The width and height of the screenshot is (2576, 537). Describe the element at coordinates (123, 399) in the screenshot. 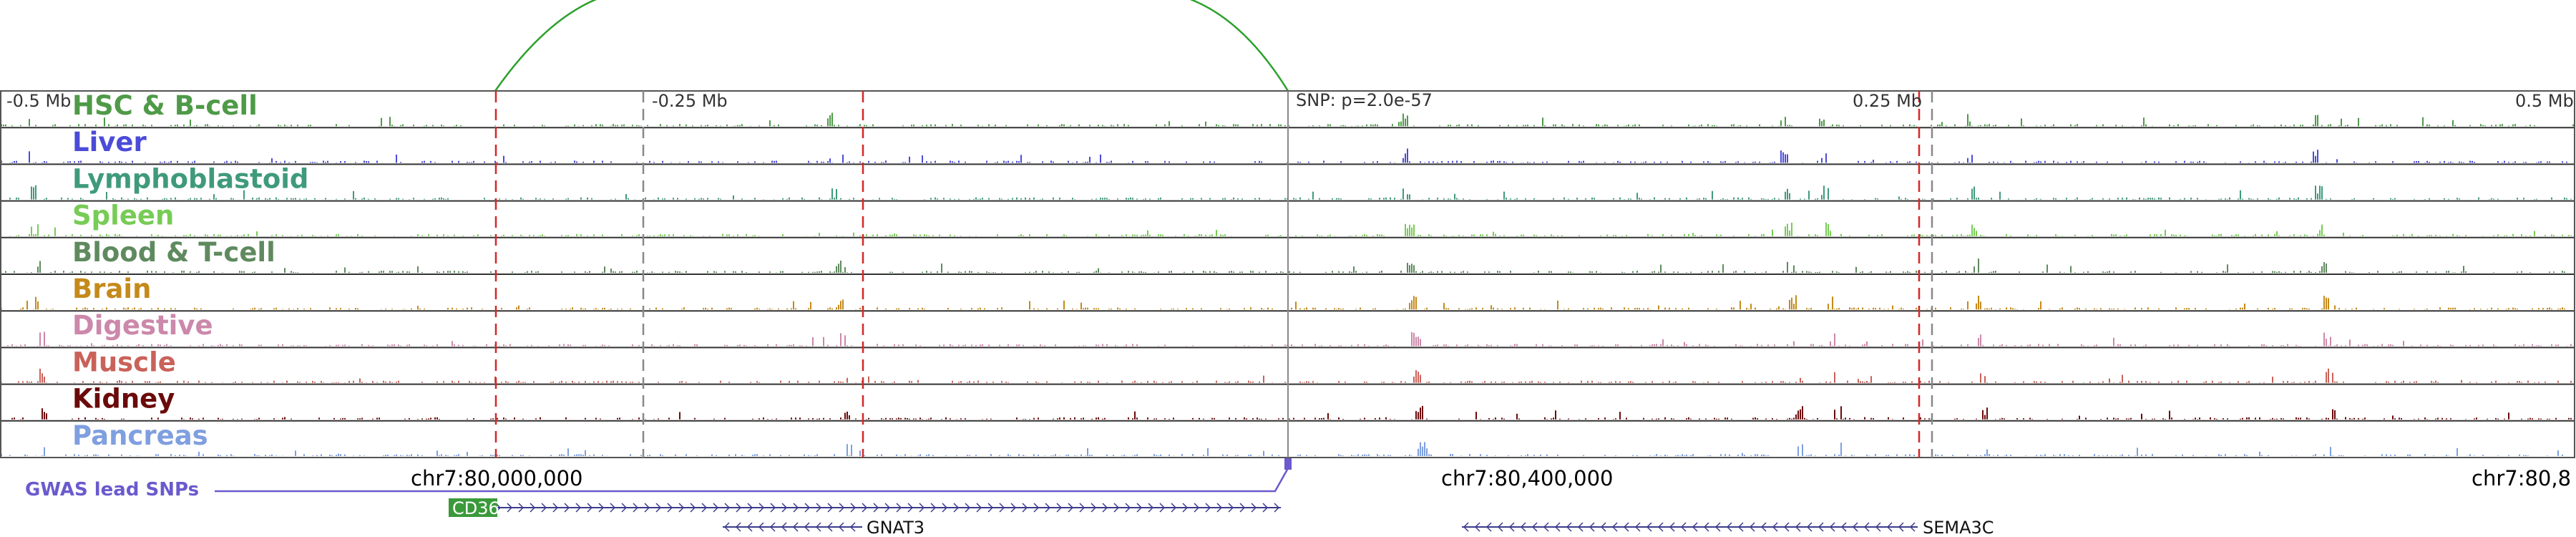

I see `track-label: Kidney` at that location.